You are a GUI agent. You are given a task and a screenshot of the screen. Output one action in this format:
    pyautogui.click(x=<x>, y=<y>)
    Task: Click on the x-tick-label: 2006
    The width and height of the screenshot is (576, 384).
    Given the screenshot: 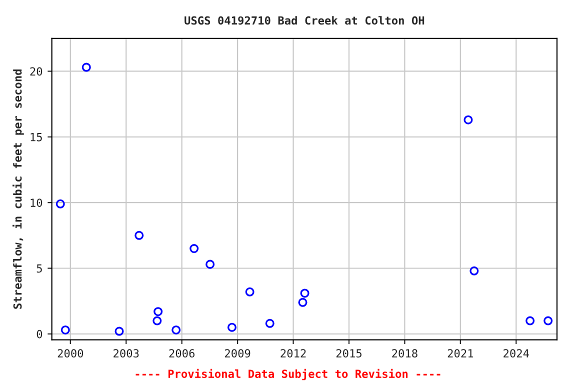 What is the action you would take?
    pyautogui.click(x=181, y=353)
    